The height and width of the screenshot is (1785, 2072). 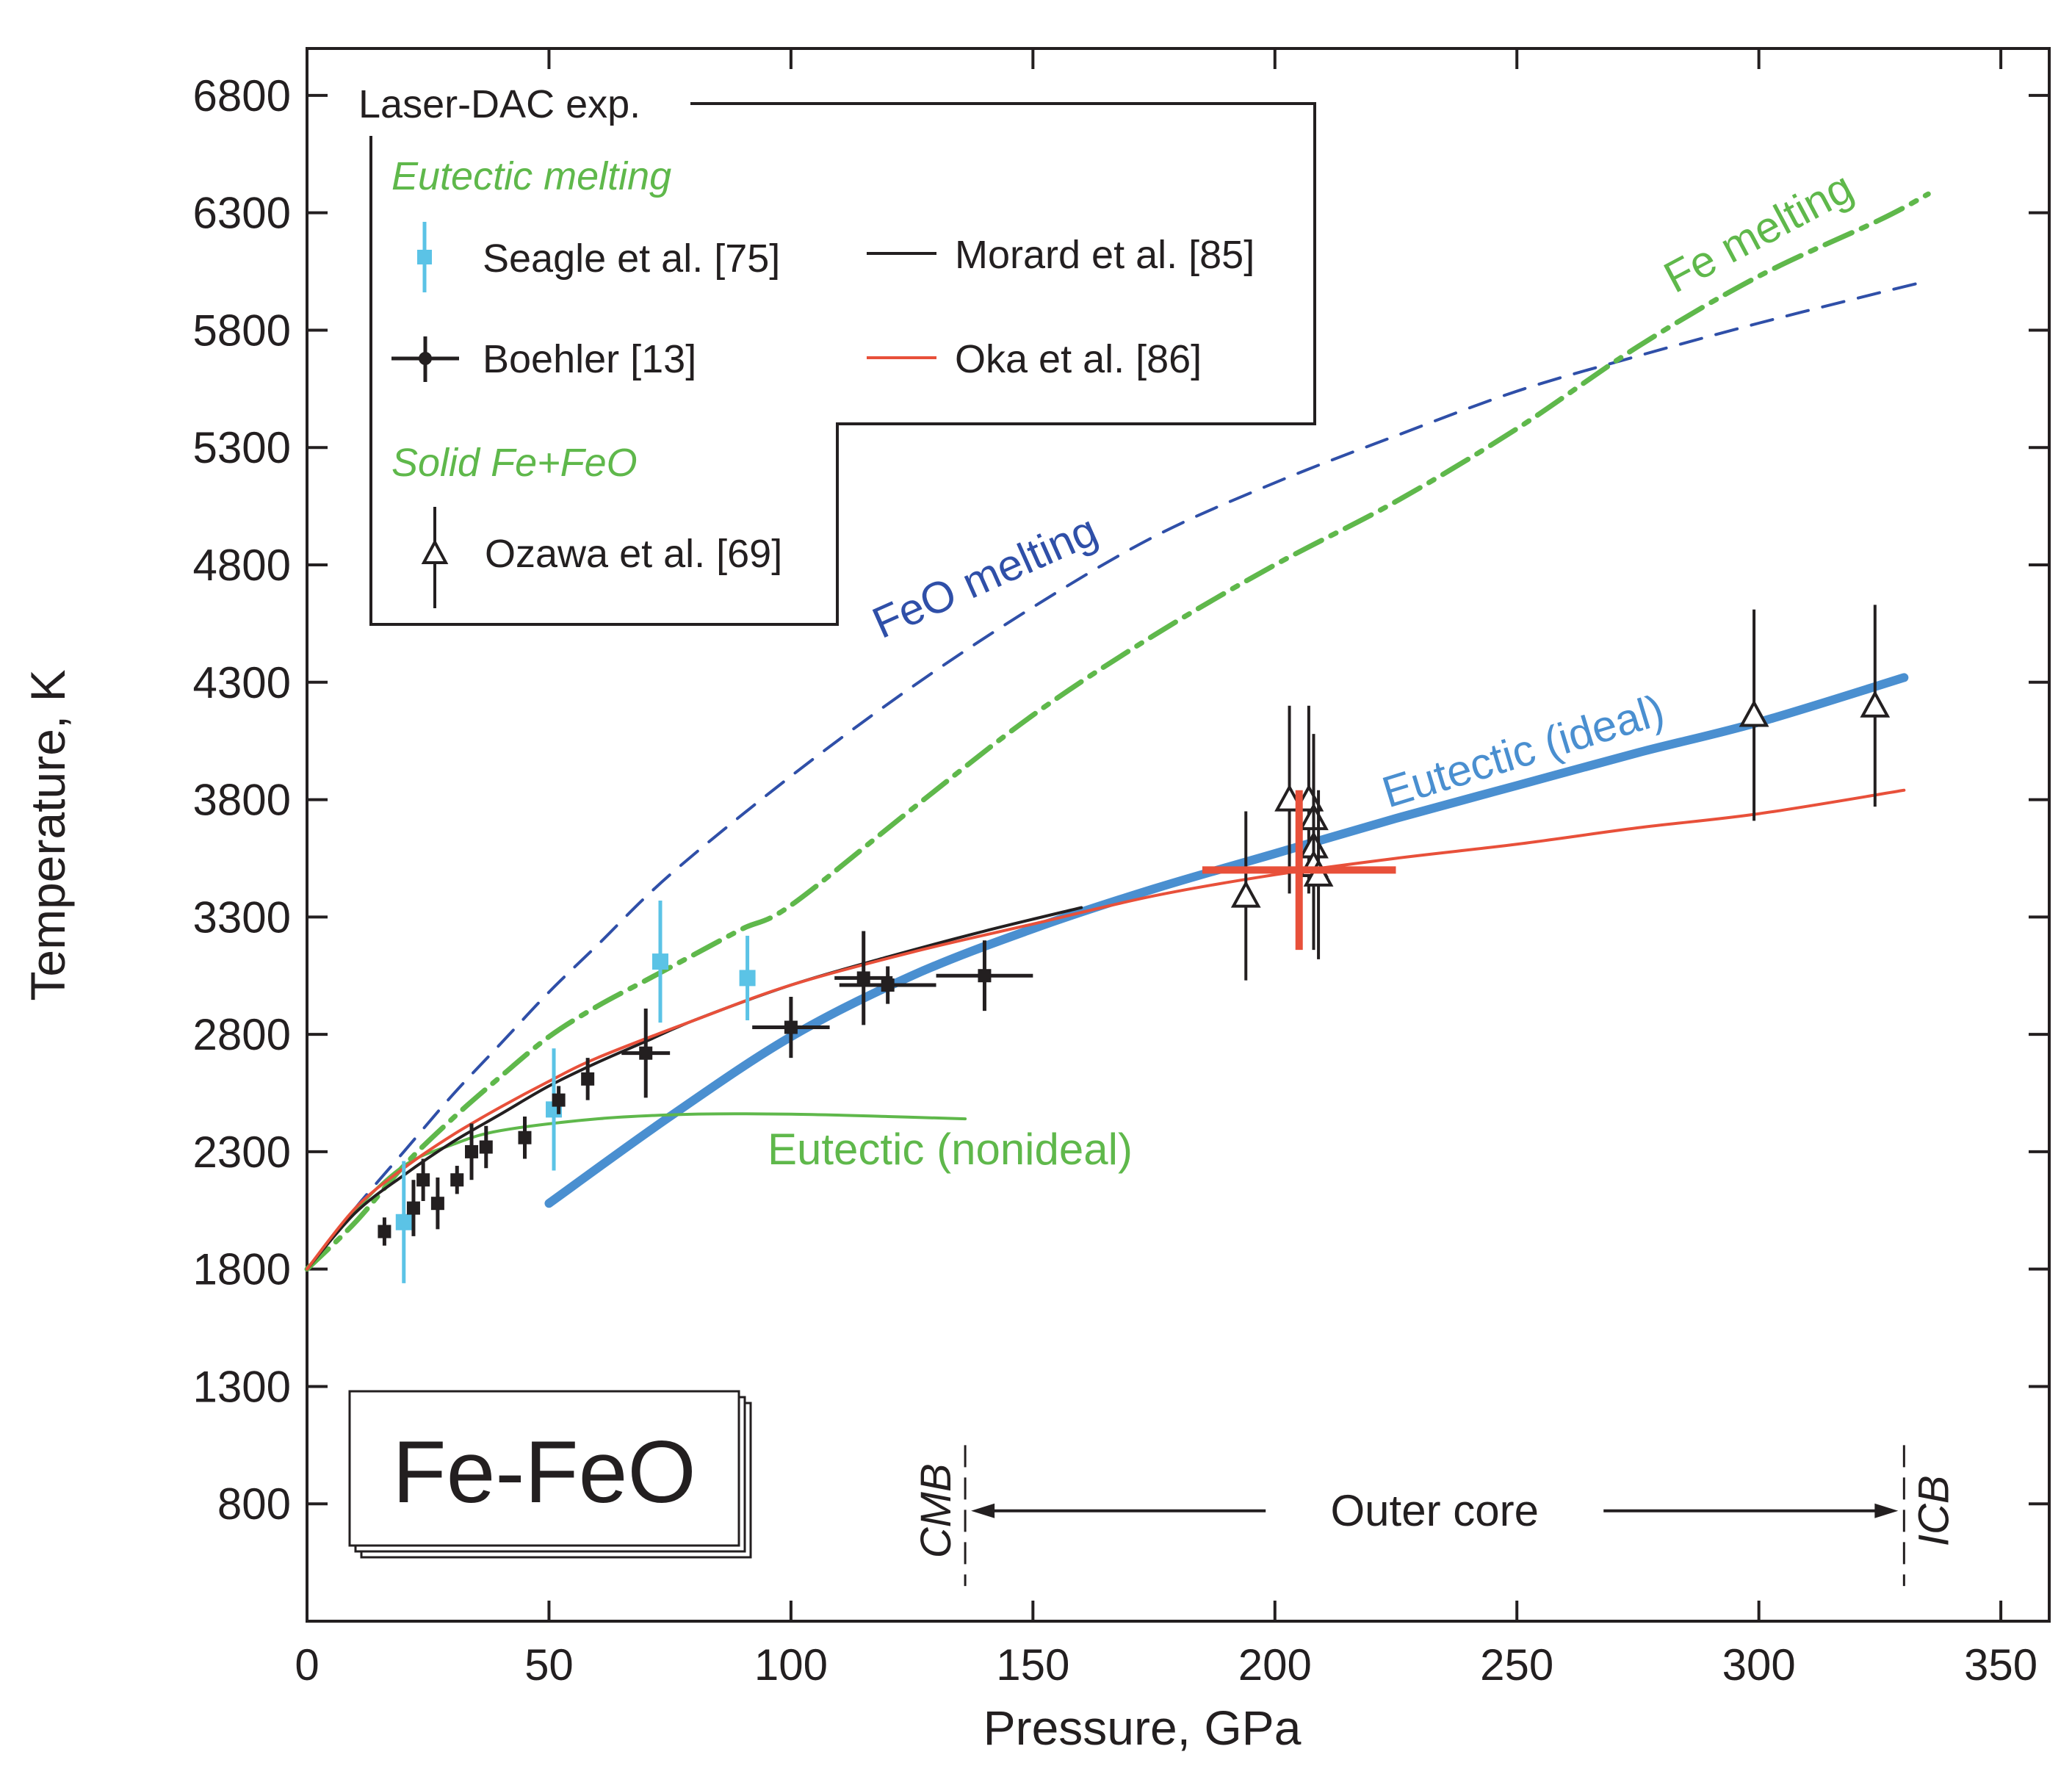 I want to click on x-tick-label-300: 300, so click(x=1759, y=1665).